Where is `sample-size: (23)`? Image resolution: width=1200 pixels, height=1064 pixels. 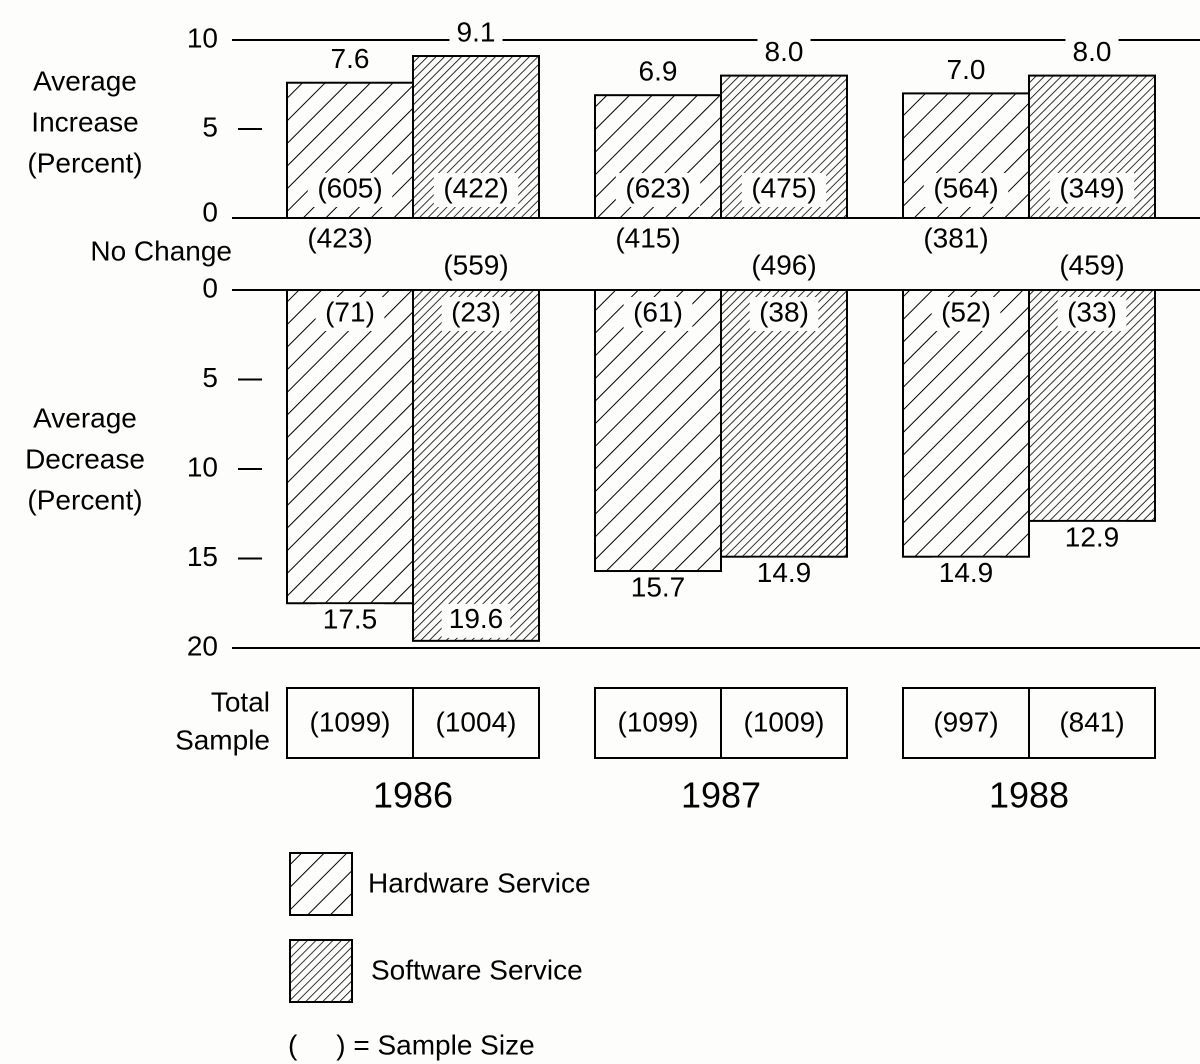
sample-size: (23) is located at coordinates (476, 311).